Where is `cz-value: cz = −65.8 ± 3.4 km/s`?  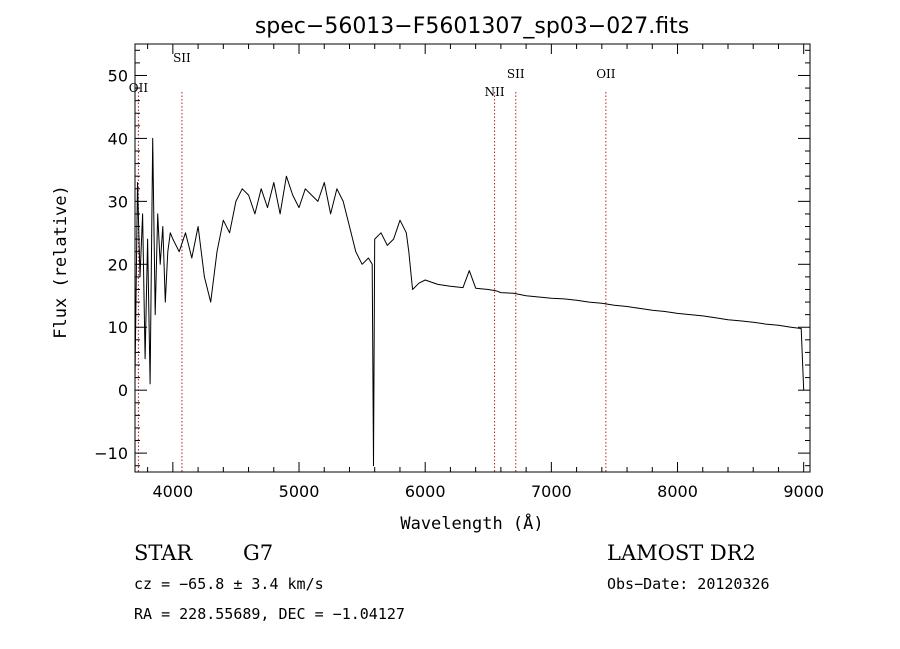
cz-value: cz = −65.8 ± 3.4 km/s is located at coordinates (229, 584).